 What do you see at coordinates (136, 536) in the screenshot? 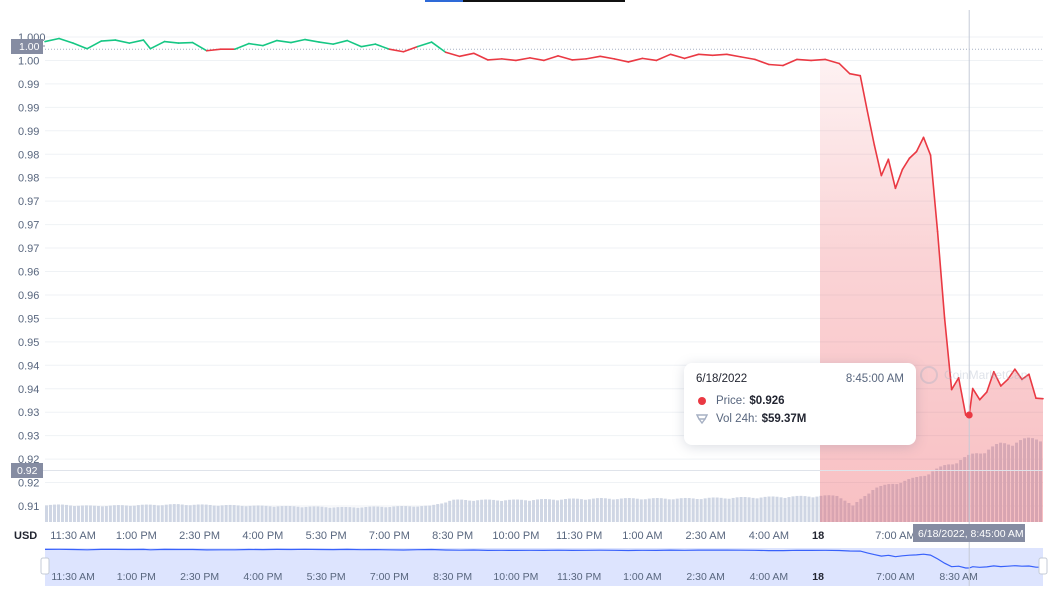
I see `x-tick-label: 1:00 PM` at bounding box center [136, 536].